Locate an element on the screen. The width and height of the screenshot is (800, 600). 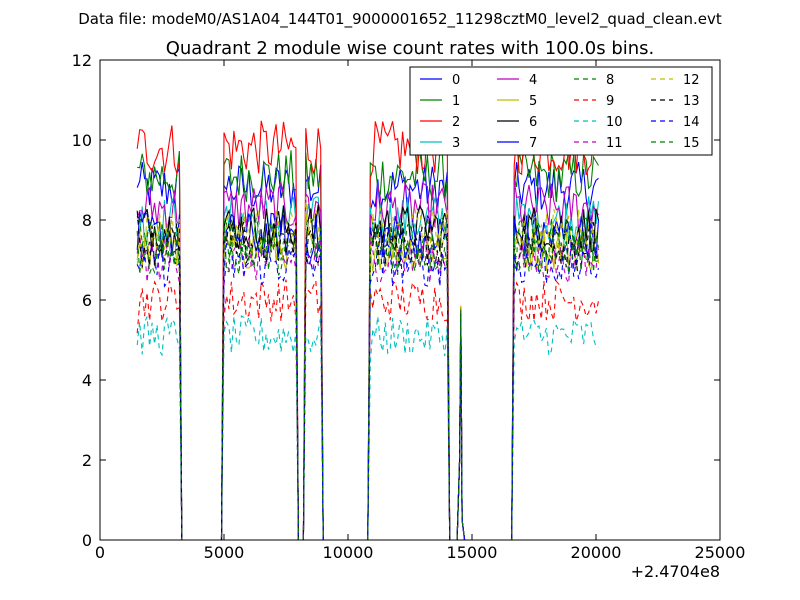
y-tick-label-3: 6 is located at coordinates (87, 300).